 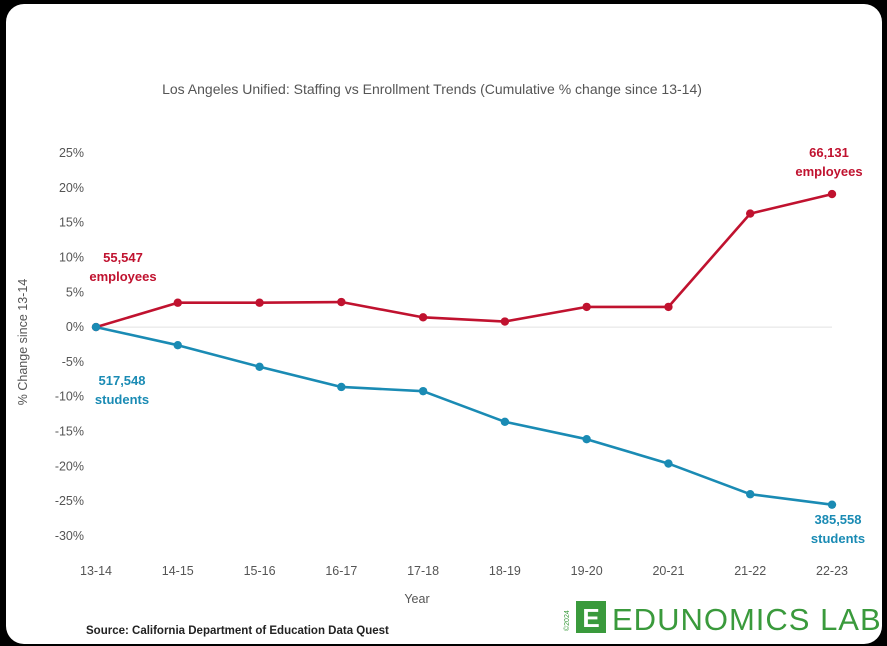 What do you see at coordinates (75, 327) in the screenshot?
I see `y-tick-label: 0%` at bounding box center [75, 327].